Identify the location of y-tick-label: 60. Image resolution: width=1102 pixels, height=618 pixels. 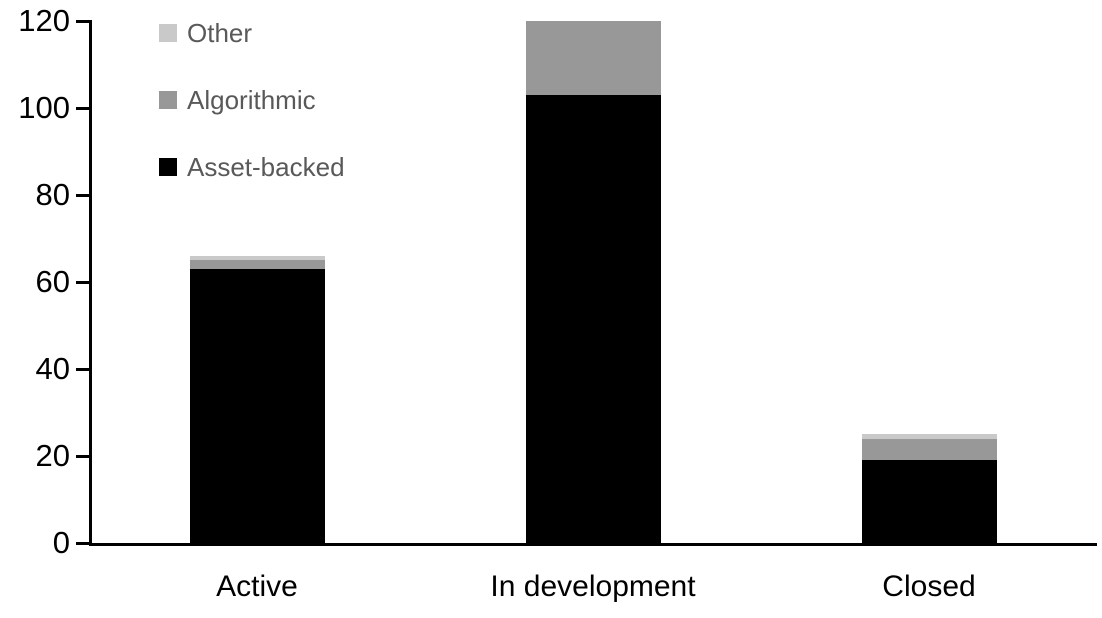
(52, 281).